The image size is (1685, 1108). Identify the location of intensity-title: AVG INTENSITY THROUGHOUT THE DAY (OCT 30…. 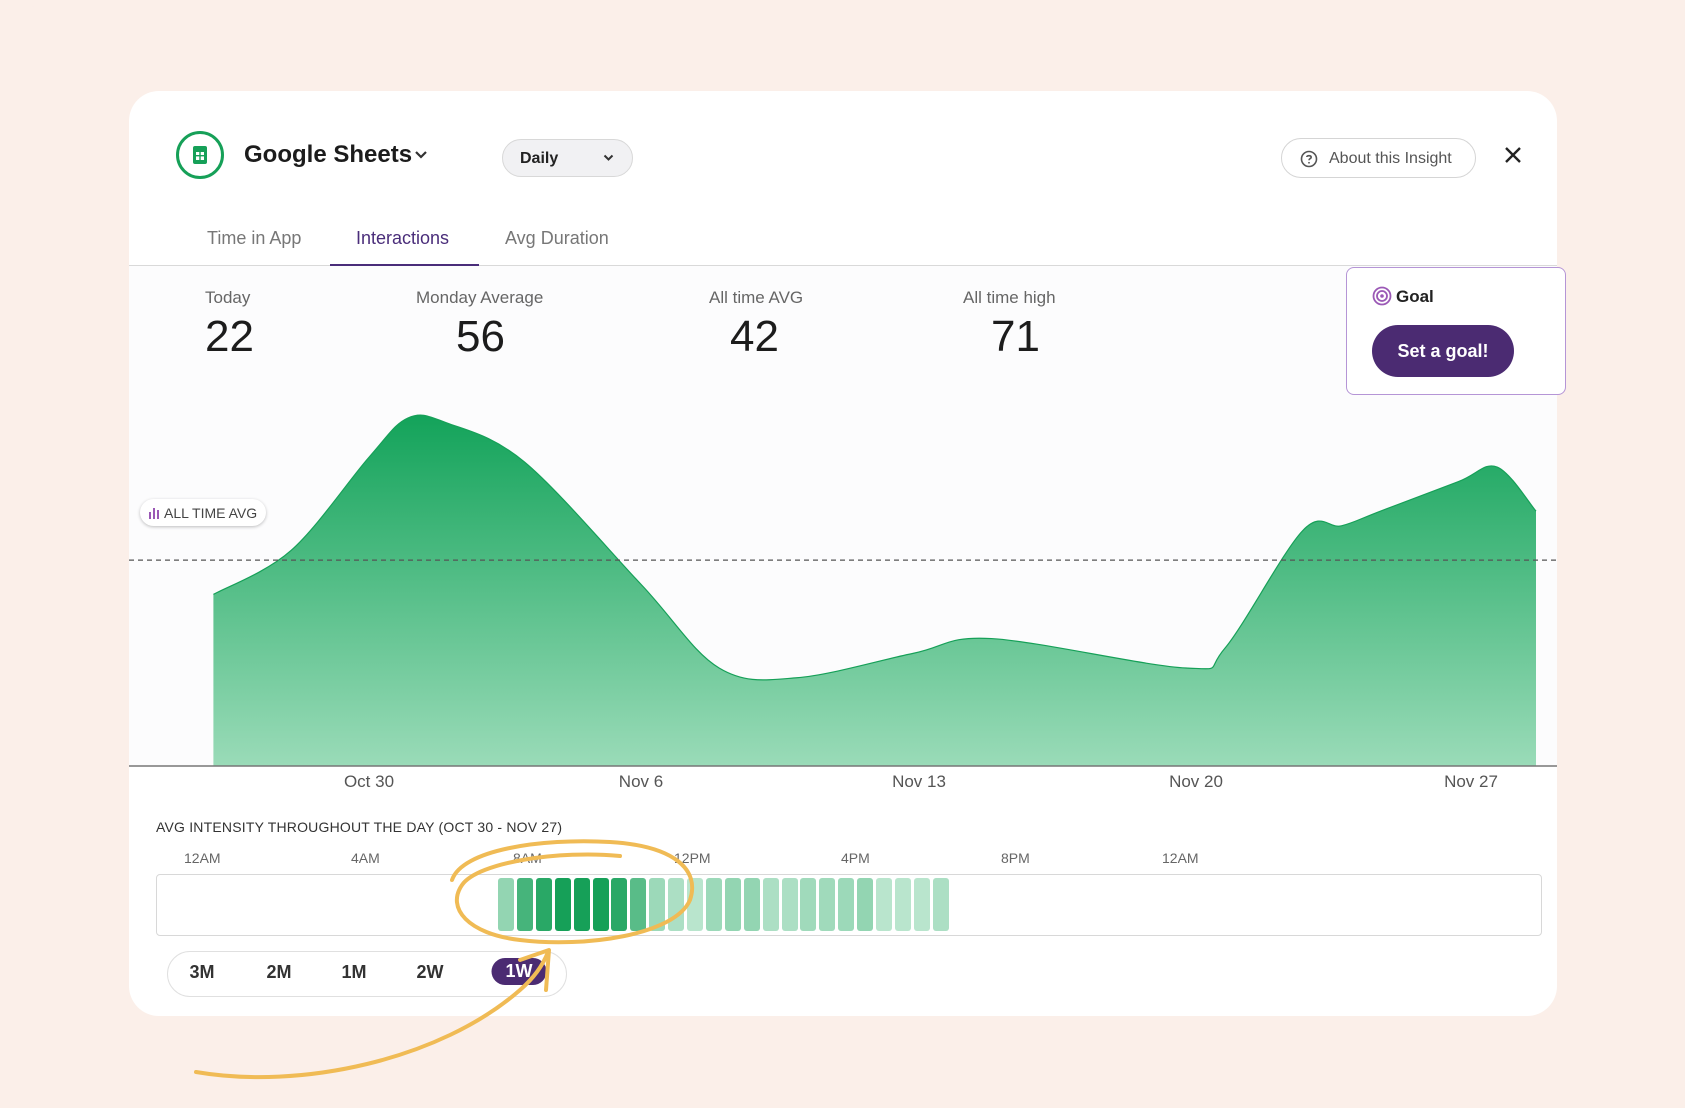
(359, 827).